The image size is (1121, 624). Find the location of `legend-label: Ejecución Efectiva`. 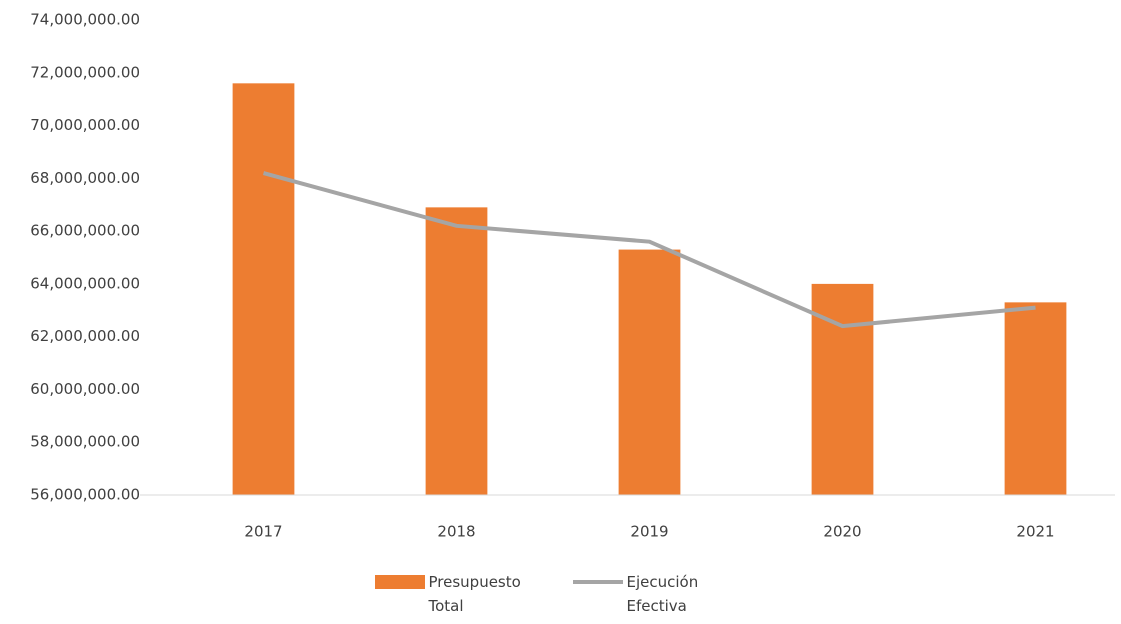

legend-label: Ejecución Efectiva is located at coordinates (662, 594).